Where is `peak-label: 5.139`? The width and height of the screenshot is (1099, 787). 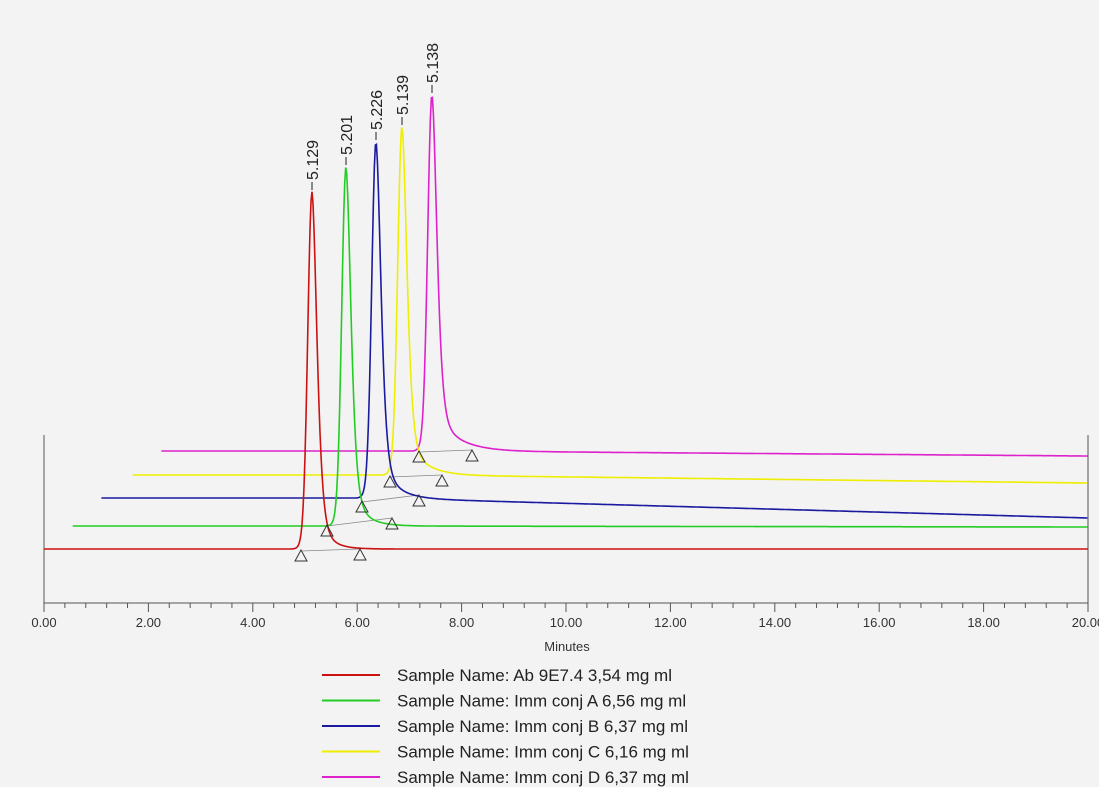
peak-label: 5.139 is located at coordinates (403, 95).